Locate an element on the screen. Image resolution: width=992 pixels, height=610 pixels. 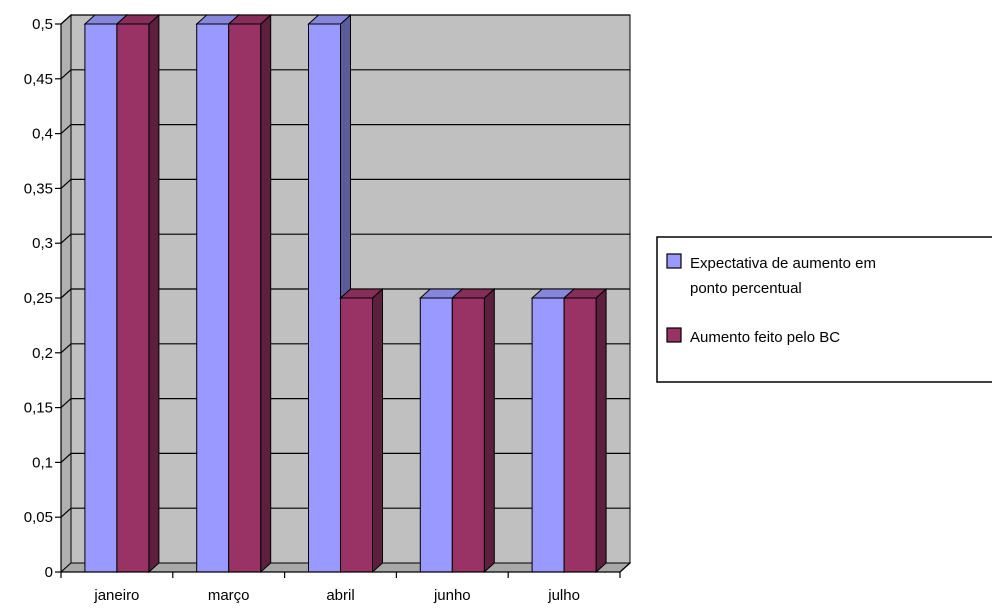
x-axis-tick-labels: janeiro março abril junho julho is located at coordinates (336, 595).